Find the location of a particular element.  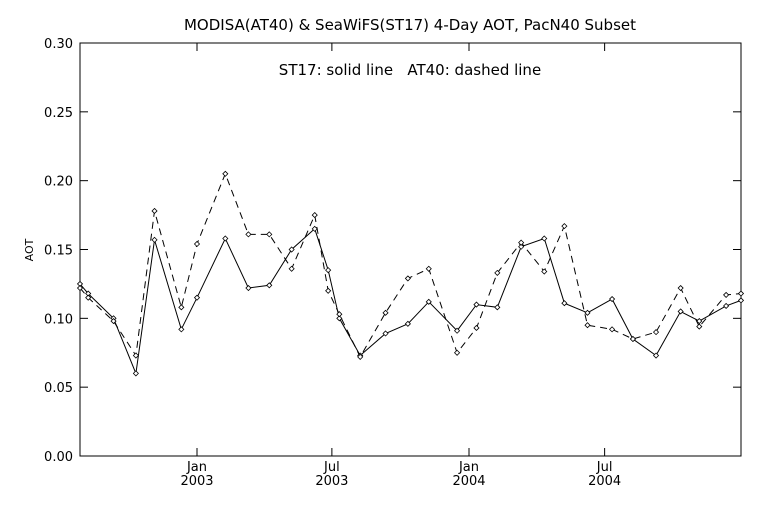

y-tick-label: 0.05 is located at coordinates (58, 388).